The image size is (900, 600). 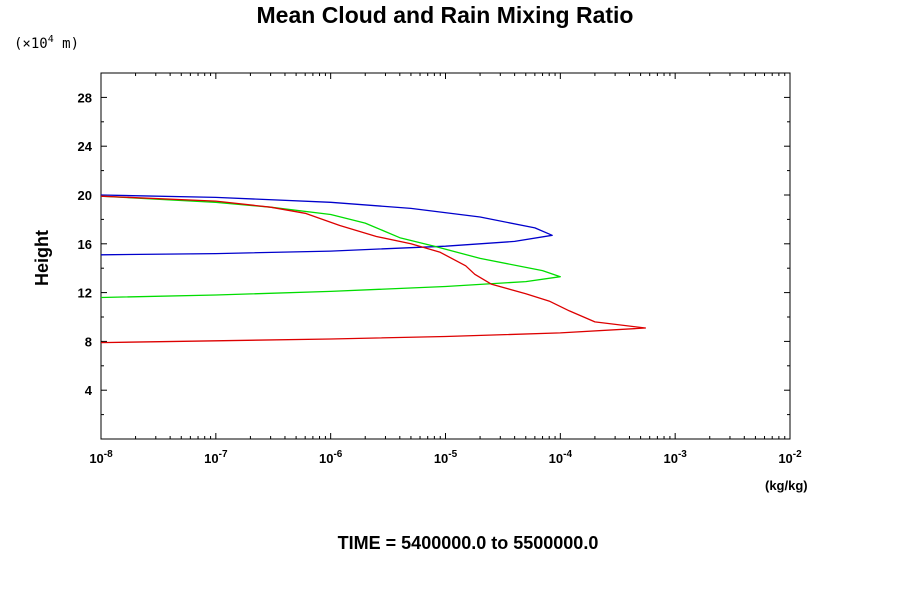 What do you see at coordinates (46, 43) in the screenshot?
I see `y-scale-label: (×104 m)` at bounding box center [46, 43].